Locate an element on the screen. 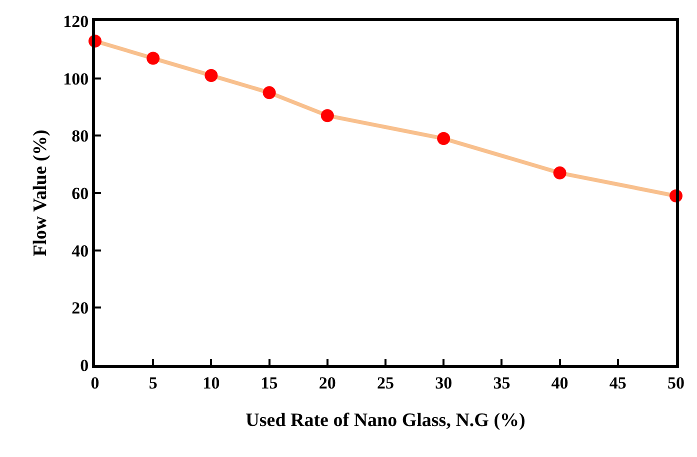 The width and height of the screenshot is (697, 457). x-tick-label: 20 is located at coordinates (327, 382).